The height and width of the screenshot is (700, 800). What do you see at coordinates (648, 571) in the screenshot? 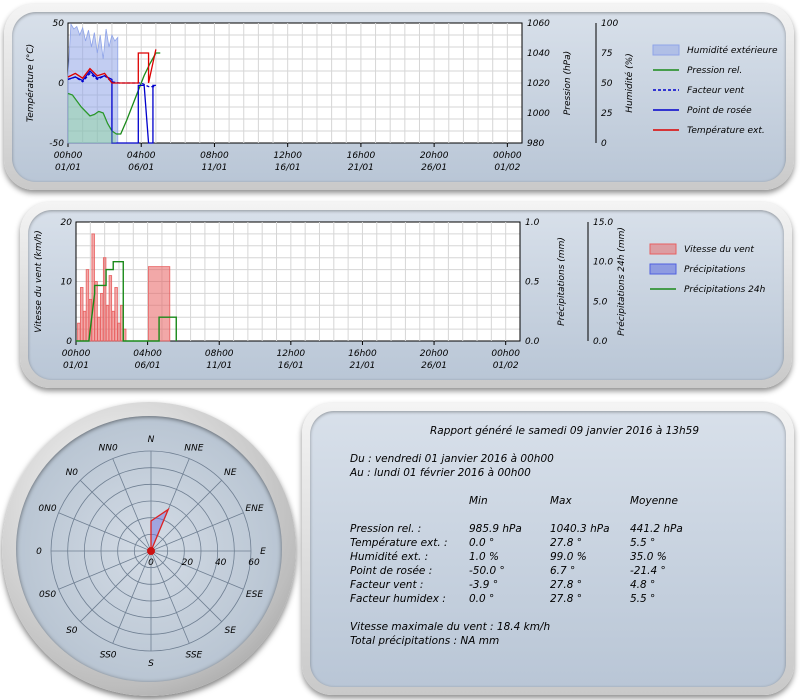
I see `report-avg-cell: -21.4 °` at bounding box center [648, 571].